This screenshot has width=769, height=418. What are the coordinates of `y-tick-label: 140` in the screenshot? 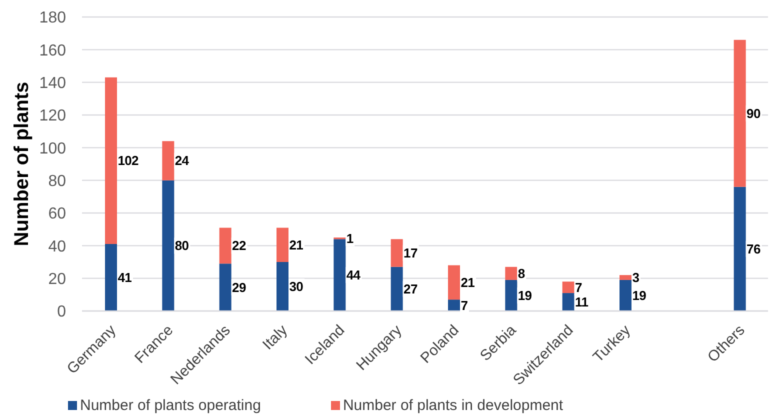 It's located at (52, 83).